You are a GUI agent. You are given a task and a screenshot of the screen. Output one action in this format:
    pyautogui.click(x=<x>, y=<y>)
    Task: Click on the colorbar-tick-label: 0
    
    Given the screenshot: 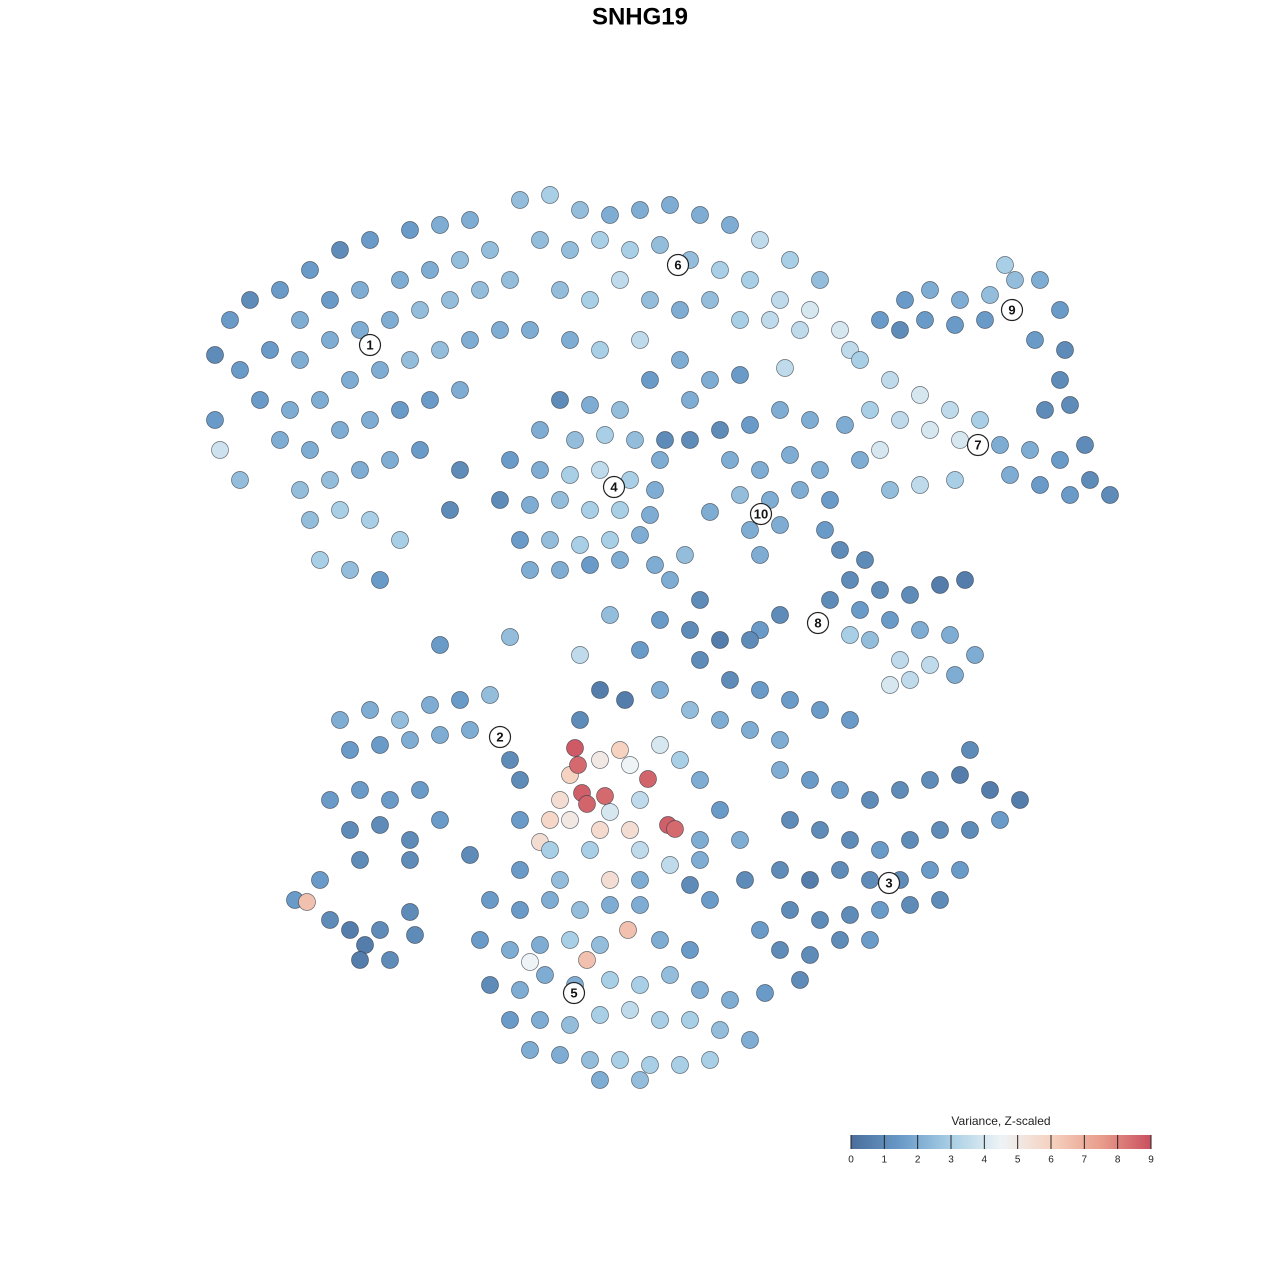 What is the action you would take?
    pyautogui.click(x=851, y=1160)
    